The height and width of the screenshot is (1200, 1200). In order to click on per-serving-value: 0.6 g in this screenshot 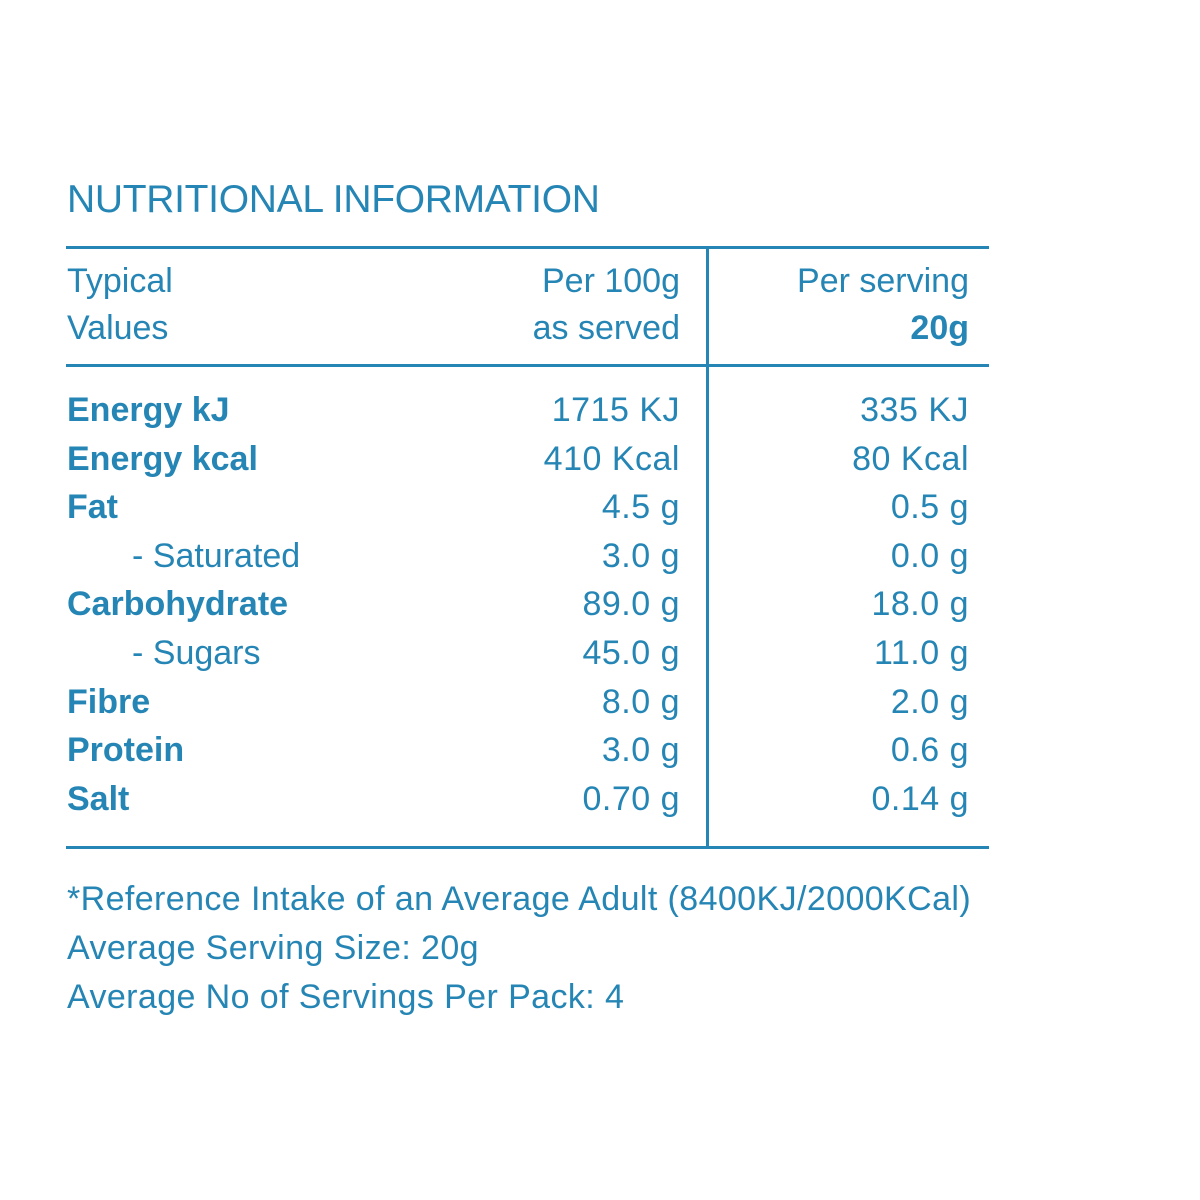, I will do `click(929, 750)`.